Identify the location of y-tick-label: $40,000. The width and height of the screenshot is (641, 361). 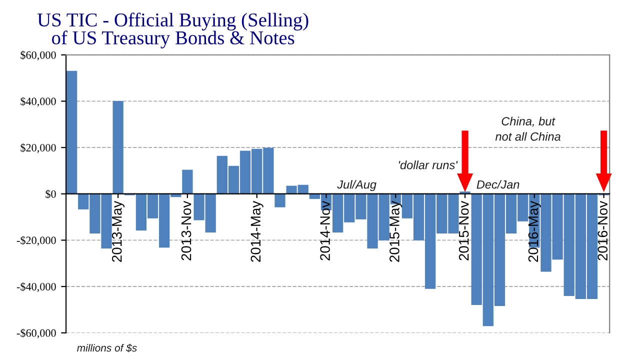
(38, 102).